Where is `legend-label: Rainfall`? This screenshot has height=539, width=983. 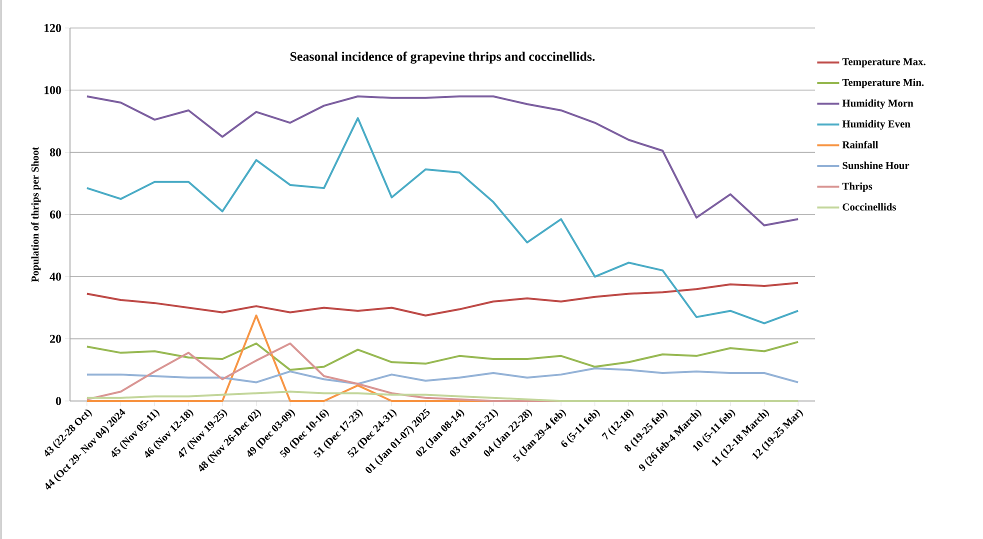 legend-label: Rainfall is located at coordinates (860, 144).